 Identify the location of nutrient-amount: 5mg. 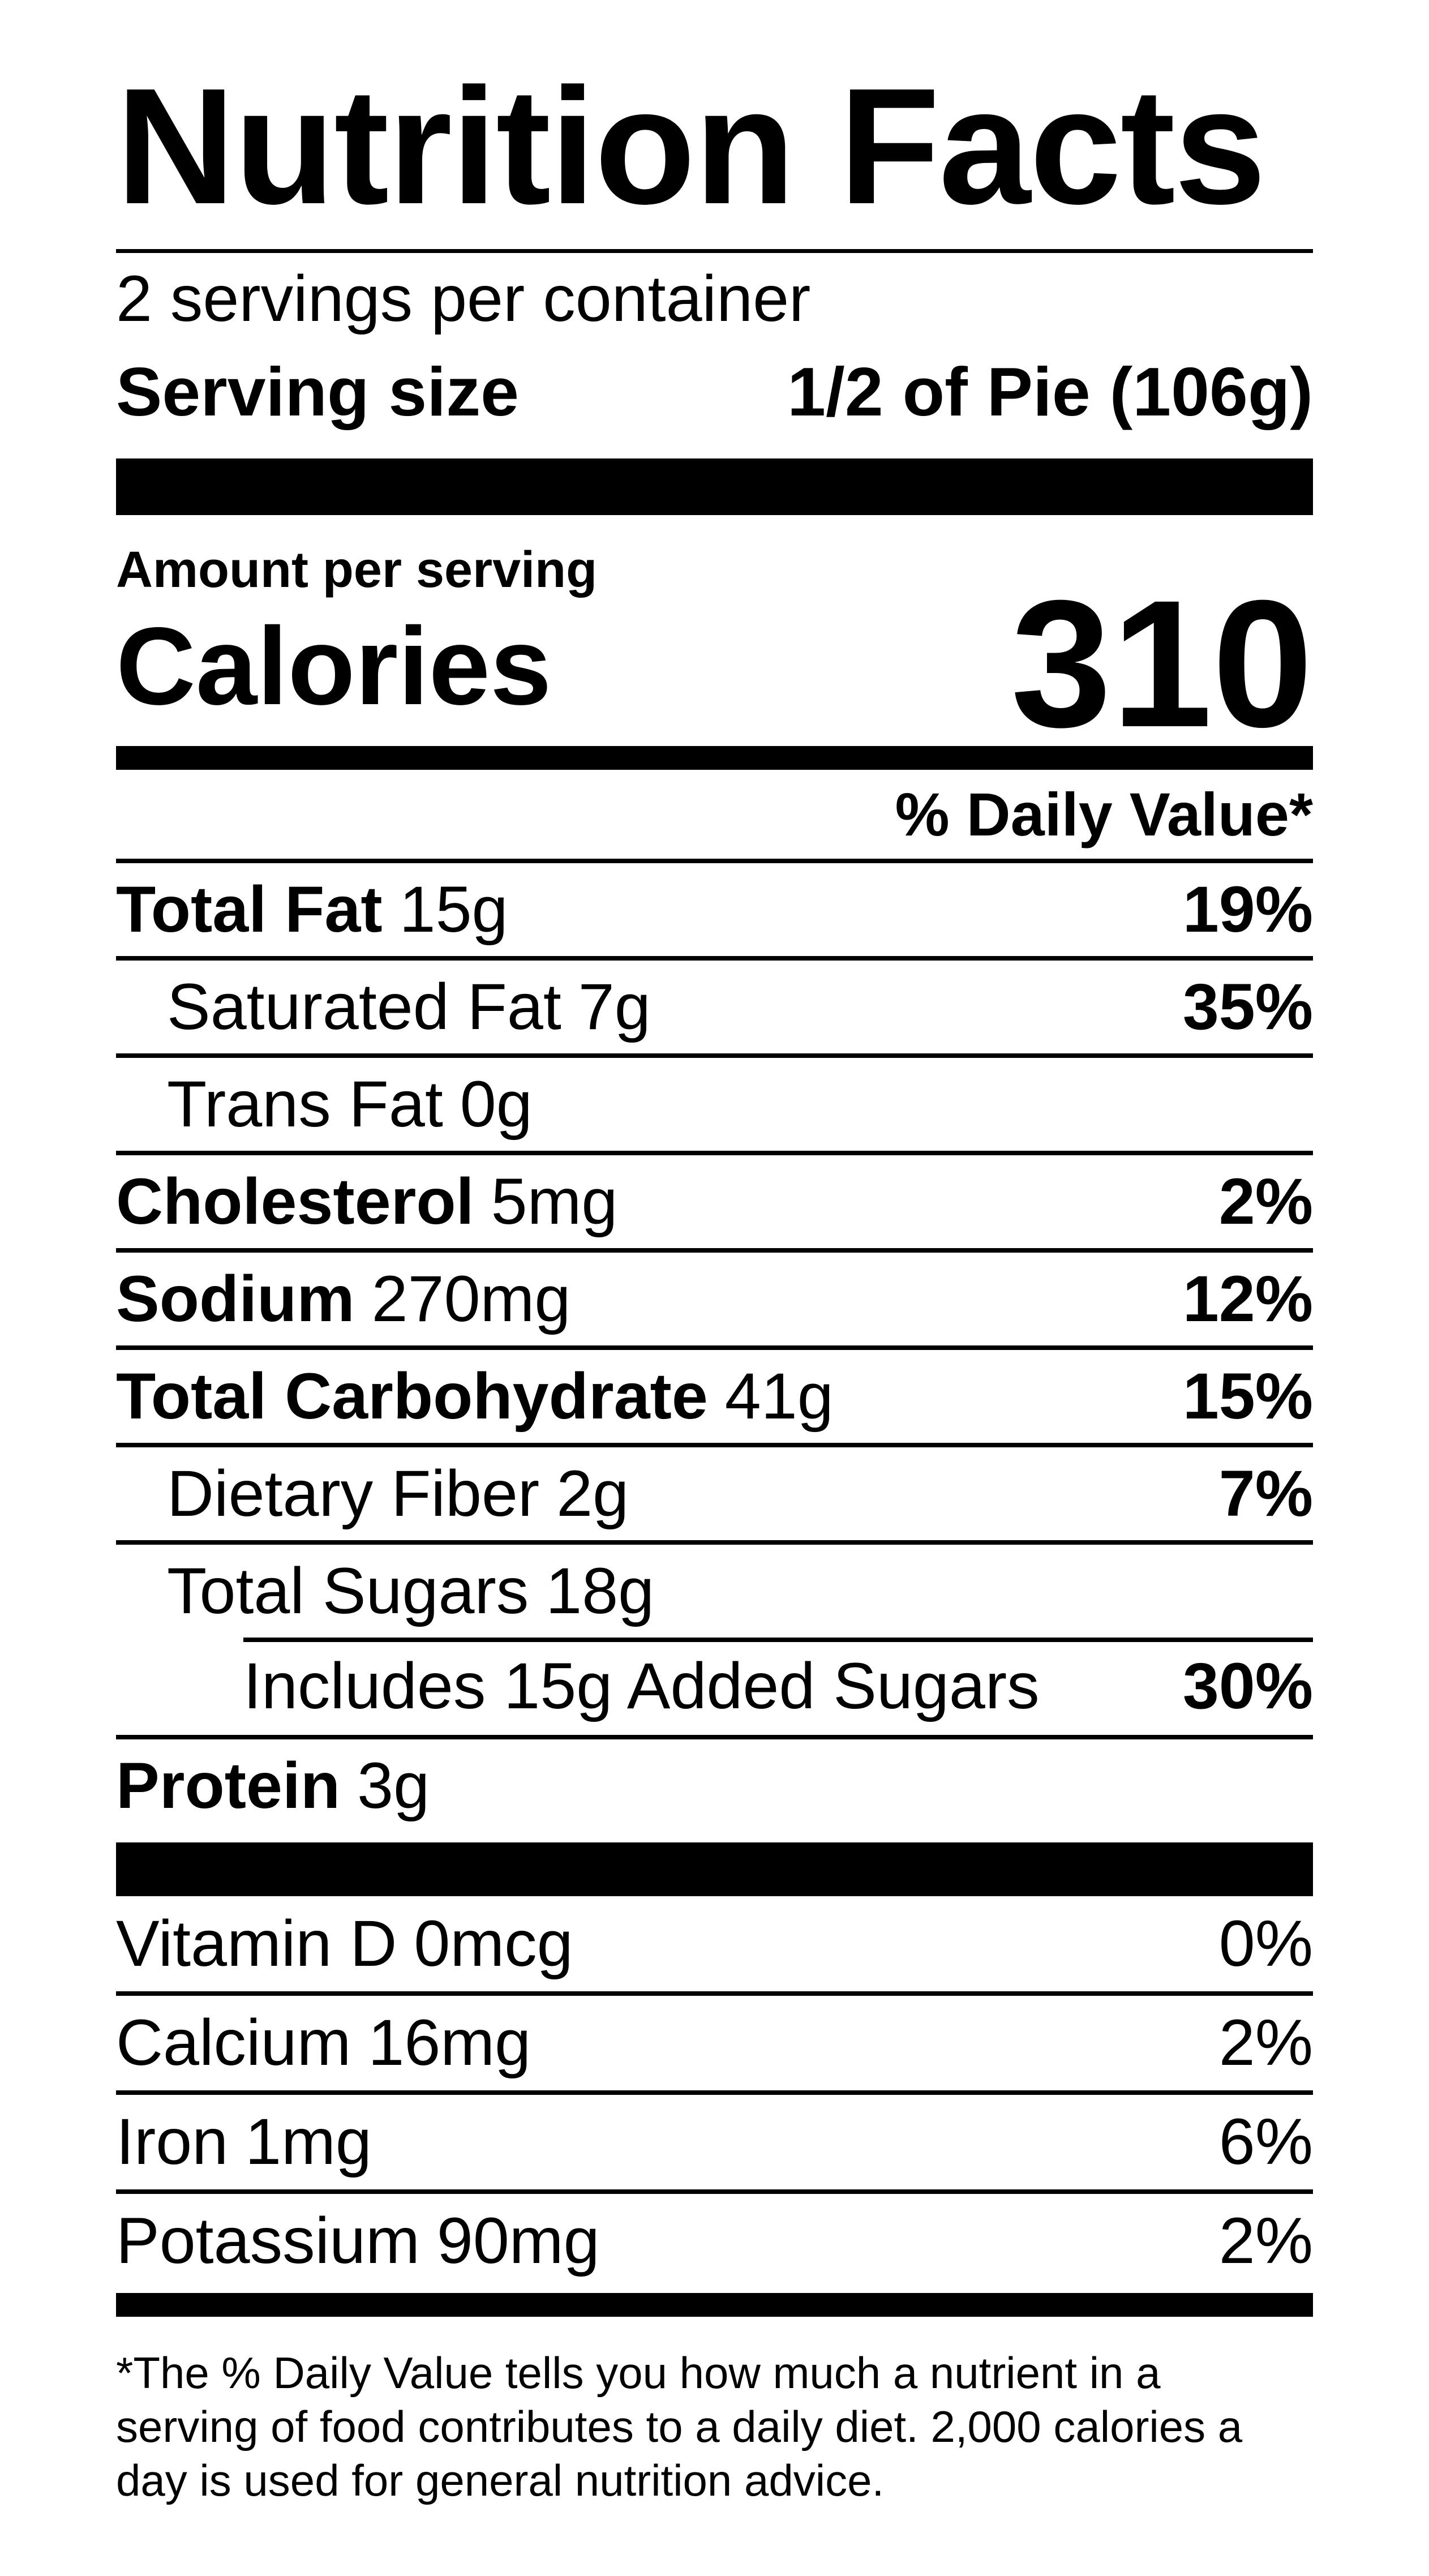
(554, 1201).